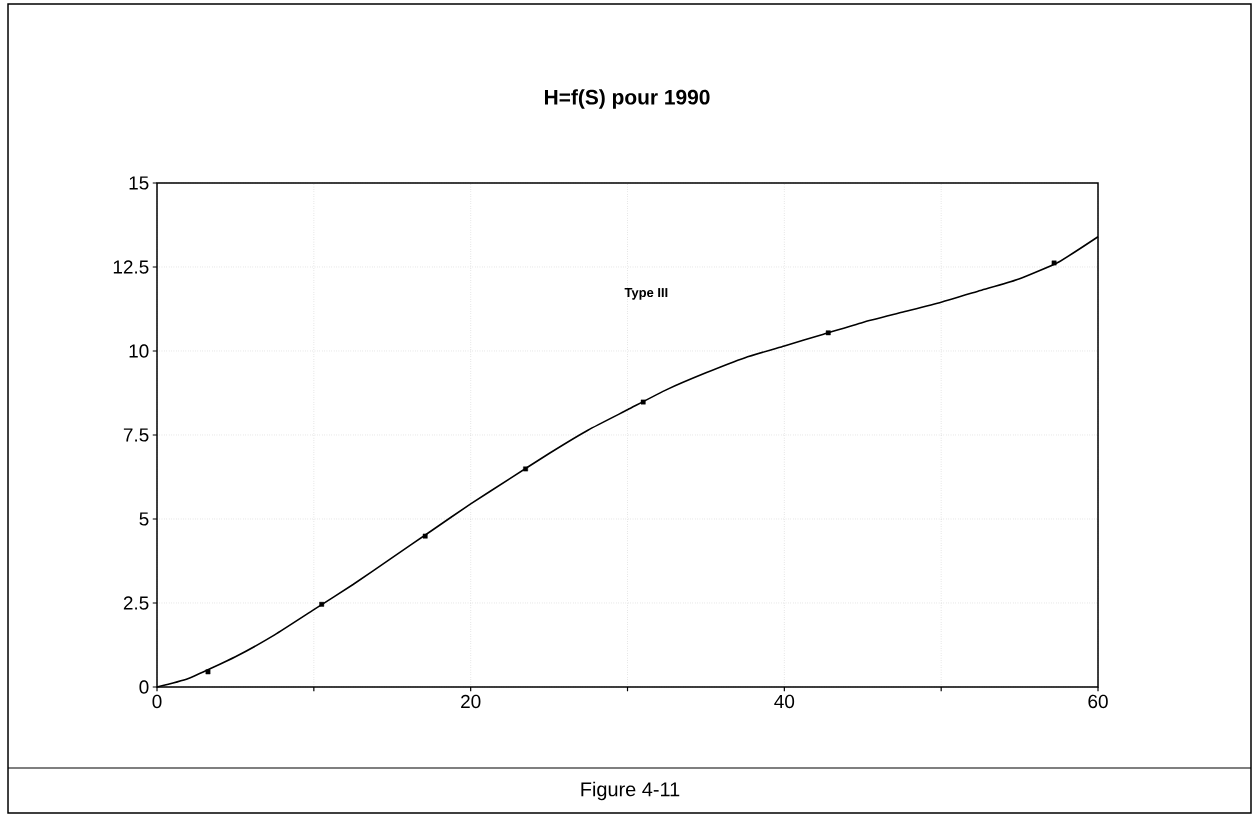  Describe the element at coordinates (627, 99) in the screenshot. I see `chart-title: H=f(S) pour 1990` at that location.